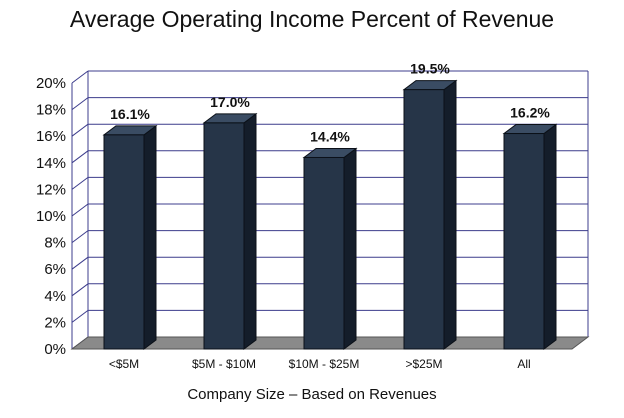 This screenshot has height=418, width=624. I want to click on x-category-label: $5M - $10M, so click(224, 364).